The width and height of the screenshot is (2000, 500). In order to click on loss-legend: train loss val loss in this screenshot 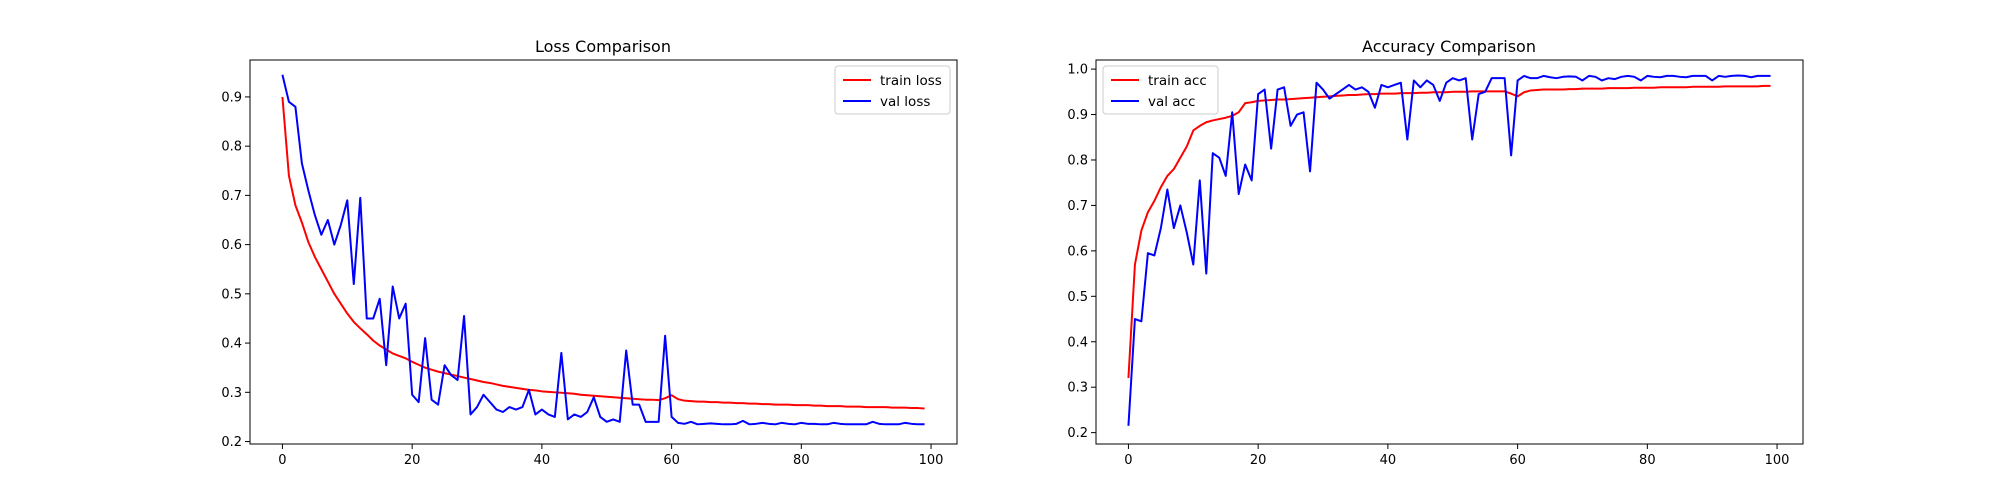, I will do `click(892, 90)`.